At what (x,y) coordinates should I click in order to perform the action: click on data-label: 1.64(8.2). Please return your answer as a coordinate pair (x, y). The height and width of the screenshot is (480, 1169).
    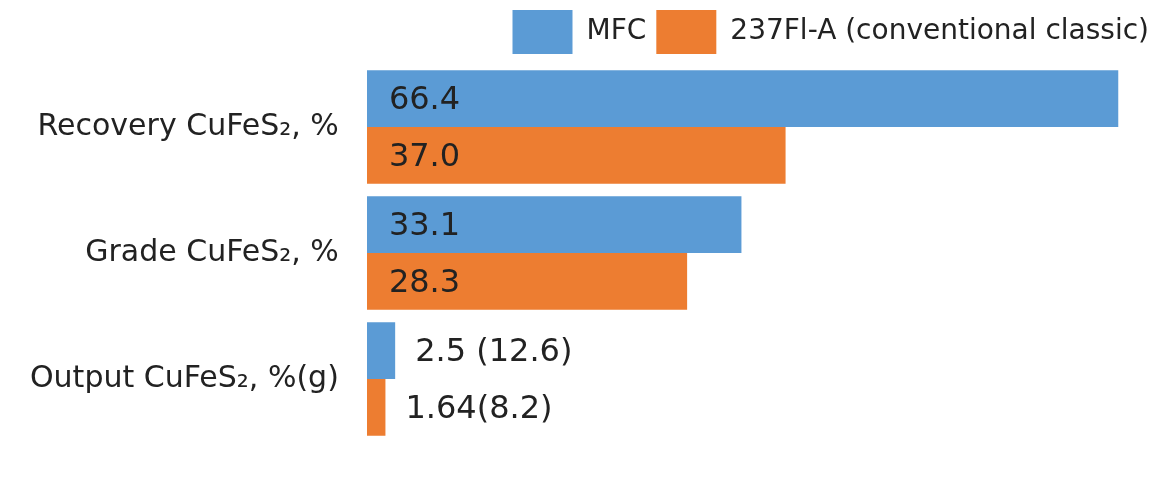
    Looking at the image, I should click on (479, 406).